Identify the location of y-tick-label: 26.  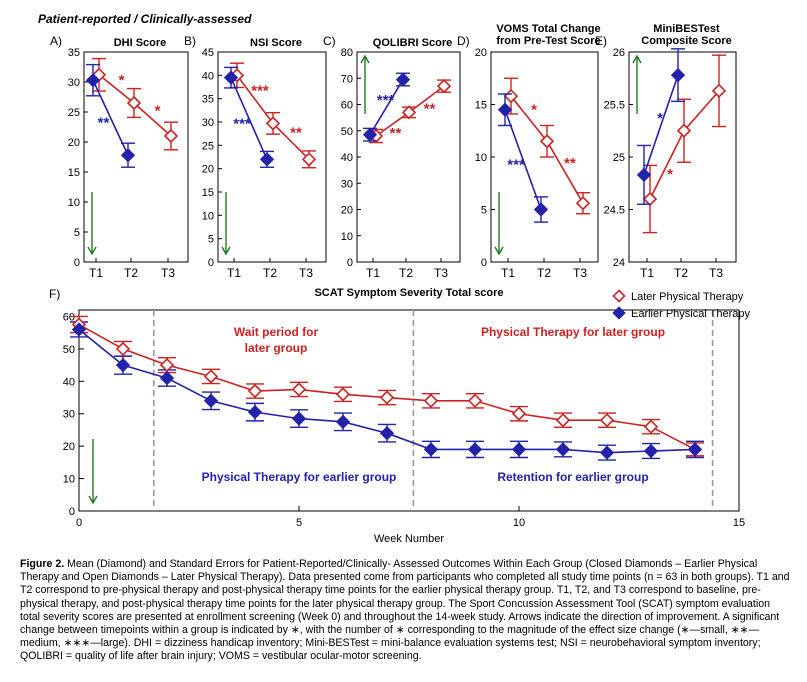
(619, 53).